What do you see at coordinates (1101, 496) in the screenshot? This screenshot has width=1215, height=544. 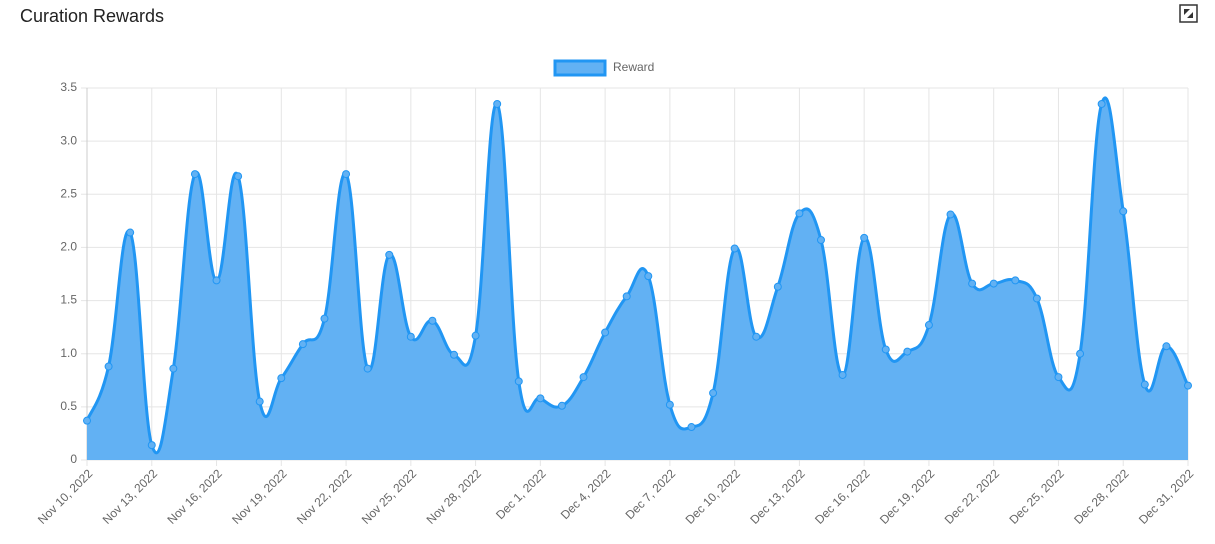 I see `x-tick-label: Dec 28, 2022` at bounding box center [1101, 496].